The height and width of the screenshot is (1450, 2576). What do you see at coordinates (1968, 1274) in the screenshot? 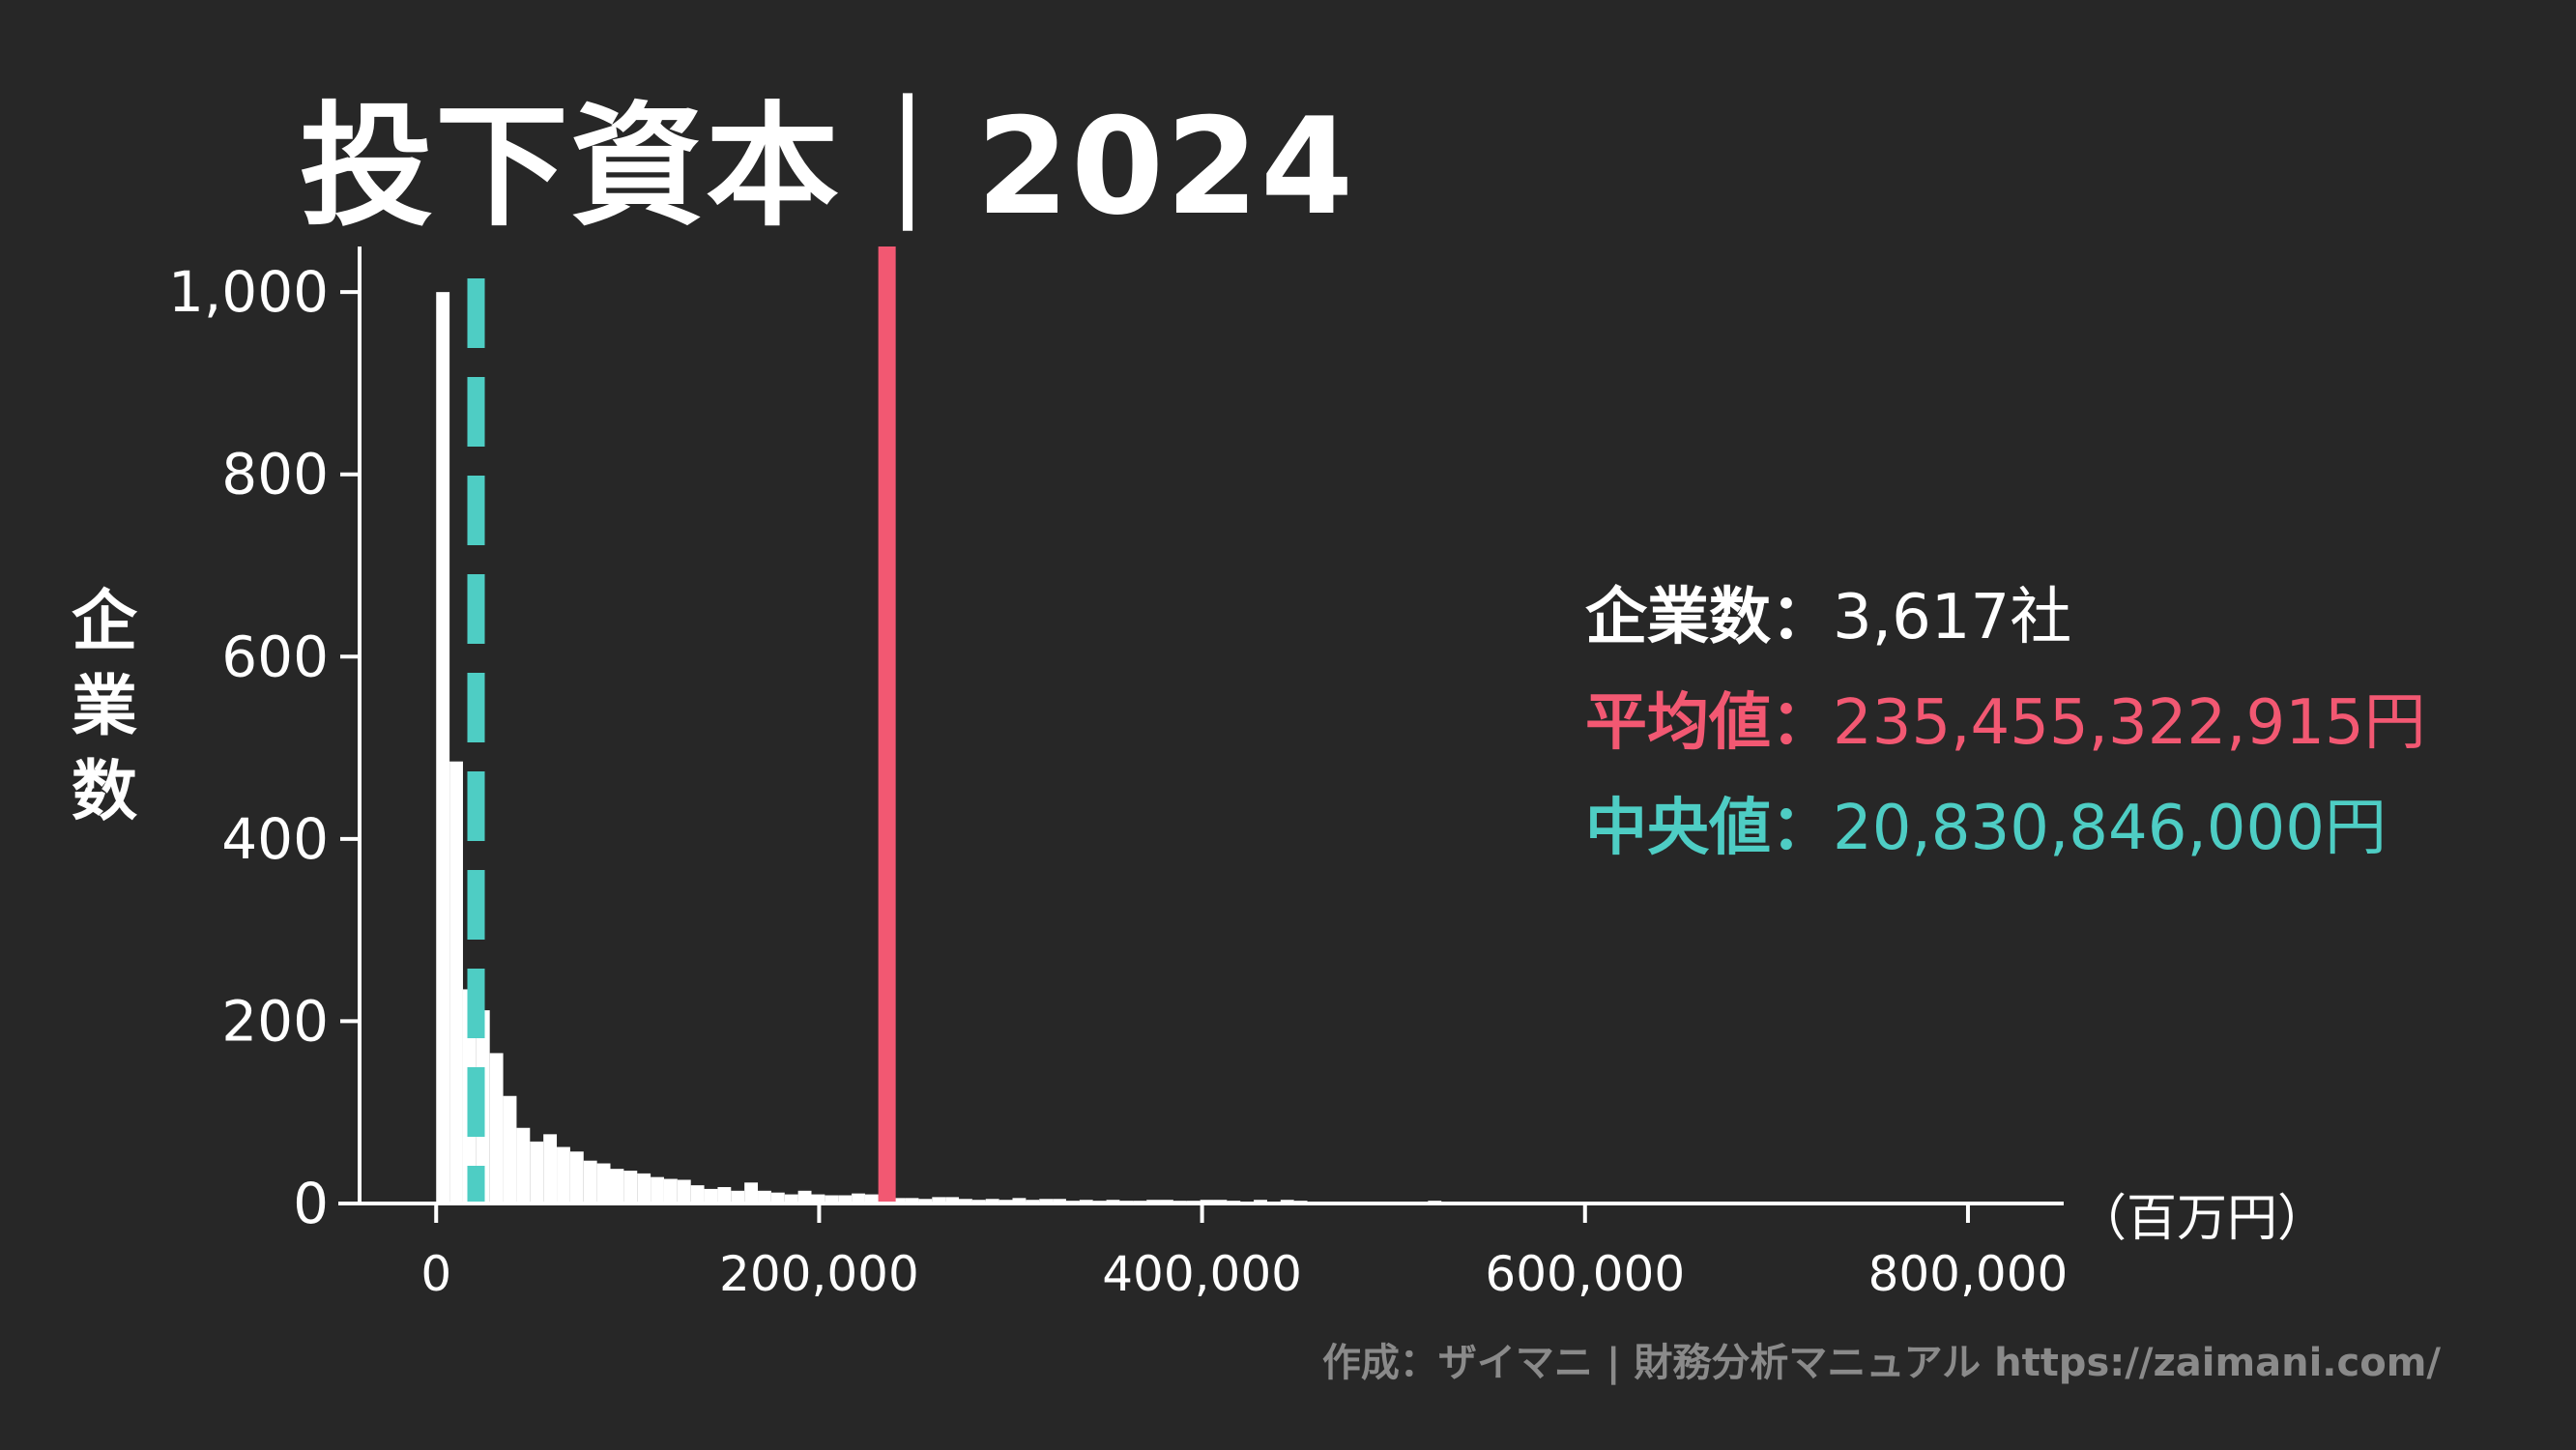
I see `x-tick-label: 800,000` at bounding box center [1968, 1274].